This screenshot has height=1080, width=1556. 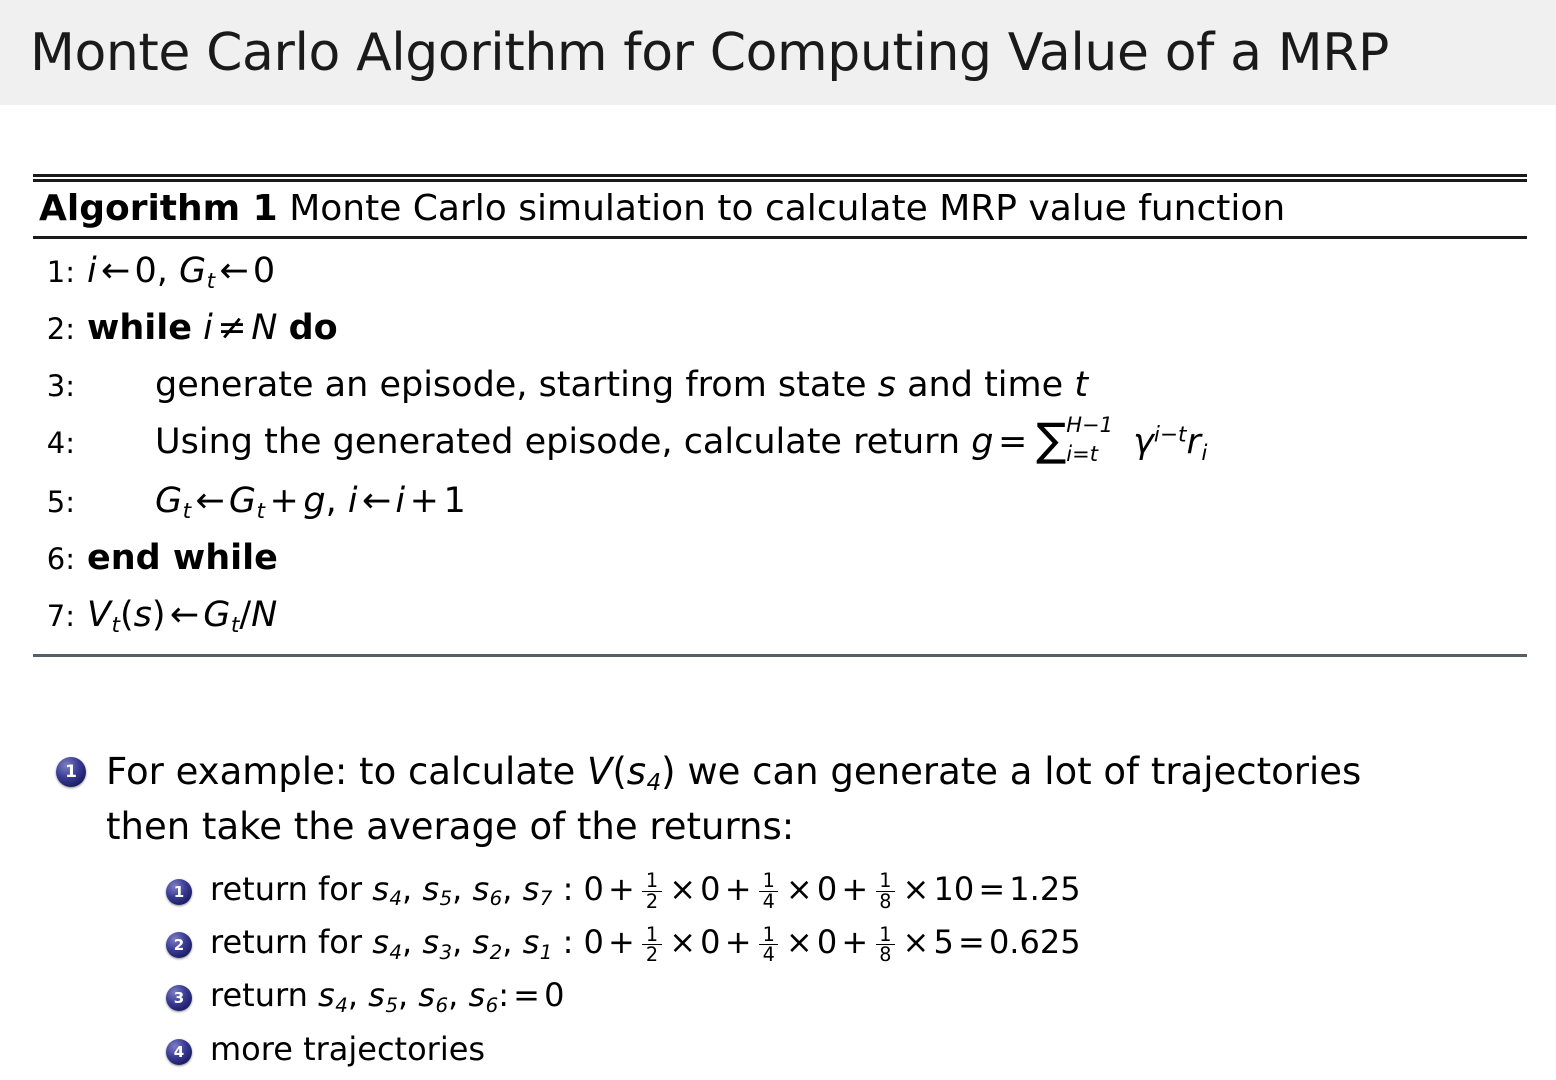 What do you see at coordinates (985, 385) in the screenshot?
I see `line3-text-part2: and time` at bounding box center [985, 385].